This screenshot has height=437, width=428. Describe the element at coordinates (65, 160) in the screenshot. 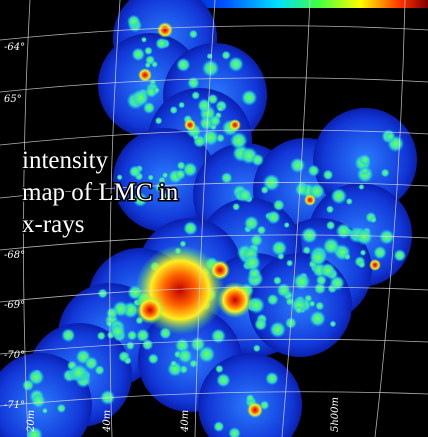

I see `caption-line: intensity` at that location.